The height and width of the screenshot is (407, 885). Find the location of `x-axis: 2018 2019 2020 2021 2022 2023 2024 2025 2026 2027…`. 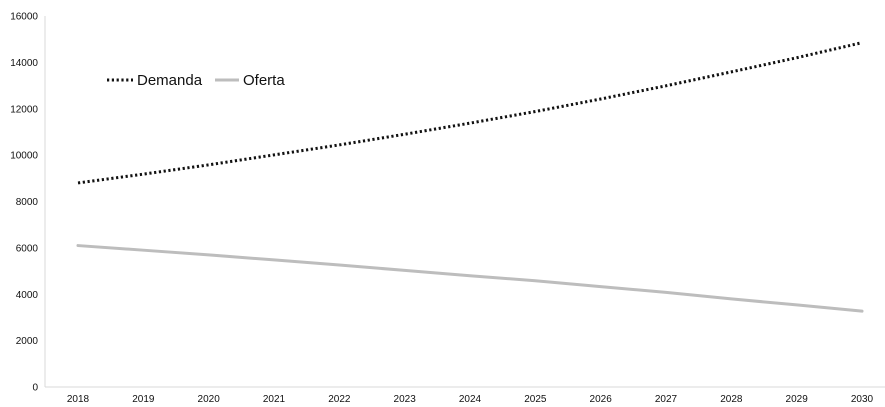

x-axis: 2018 2019 2020 2021 2022 2023 2024 2025 2026 2027… is located at coordinates (465, 395).